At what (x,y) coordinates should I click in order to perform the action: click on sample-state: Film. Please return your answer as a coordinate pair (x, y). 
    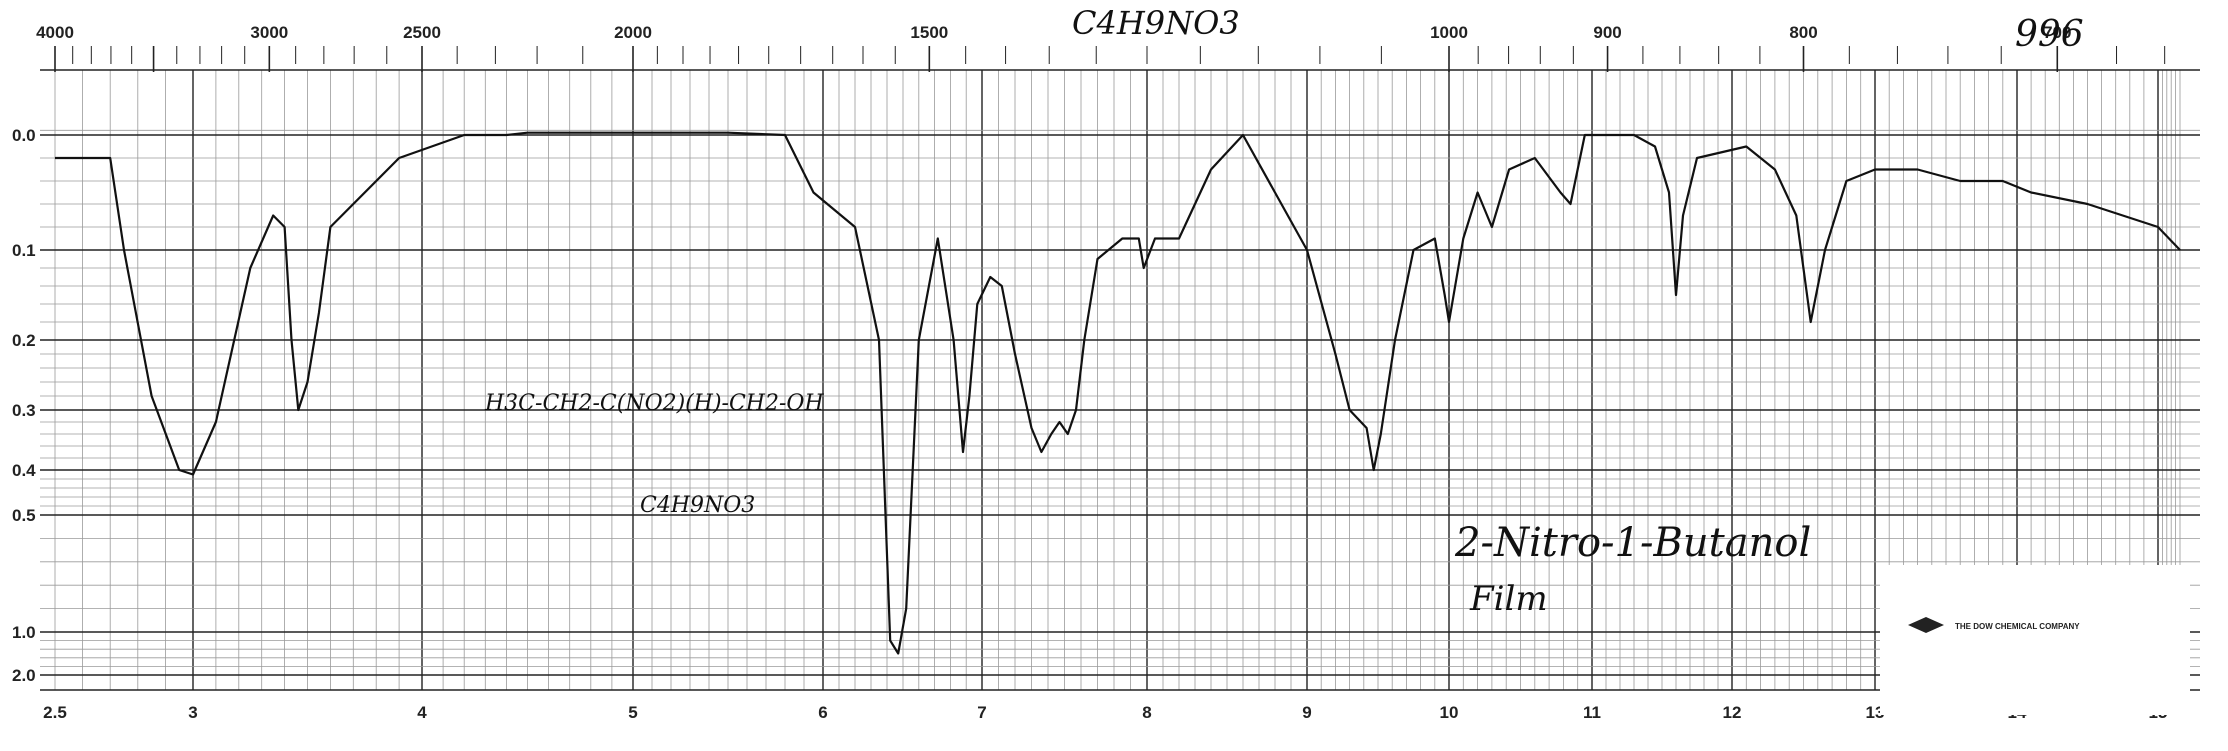
    Looking at the image, I should click on (1508, 599).